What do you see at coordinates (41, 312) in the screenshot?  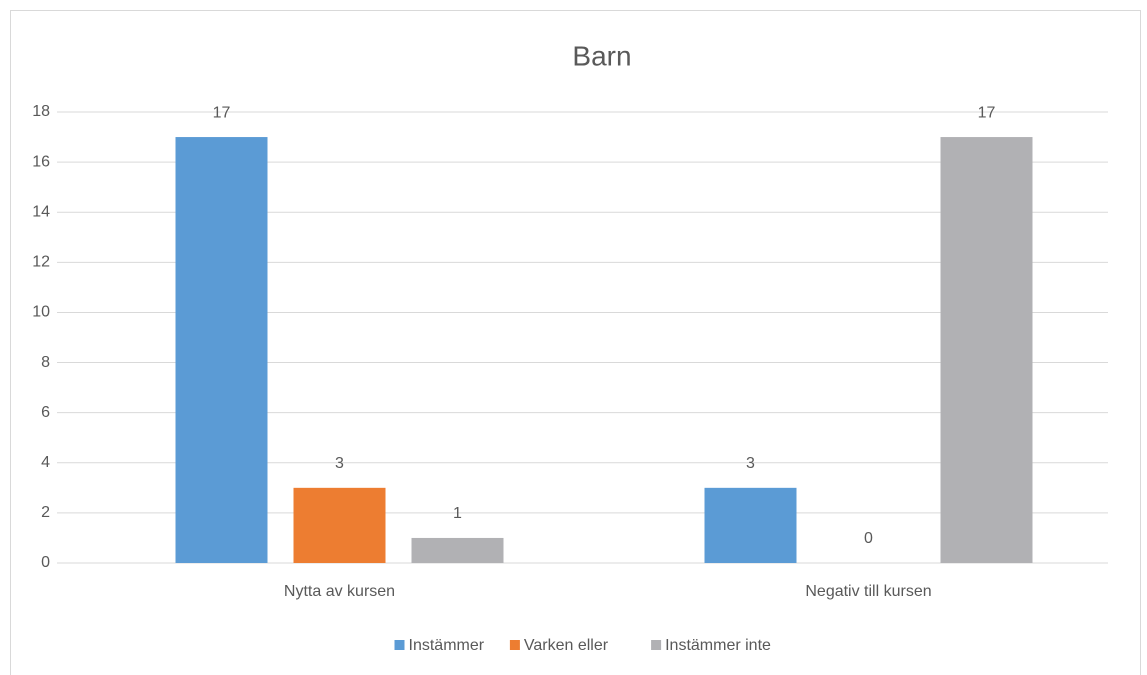 I see `y-tick-label: 10` at bounding box center [41, 312].